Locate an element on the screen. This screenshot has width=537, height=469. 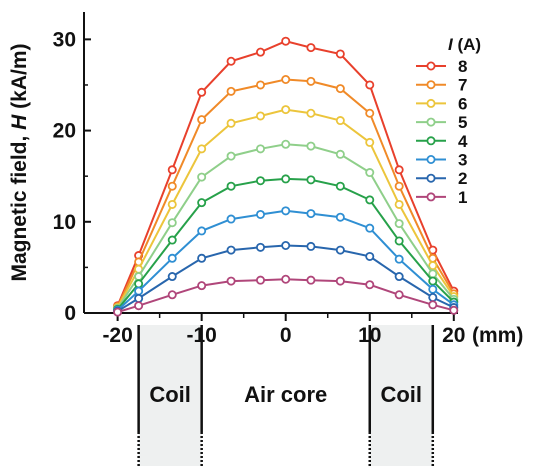
y-axis-label-unit: (kA/m) is located at coordinates (19, 78).